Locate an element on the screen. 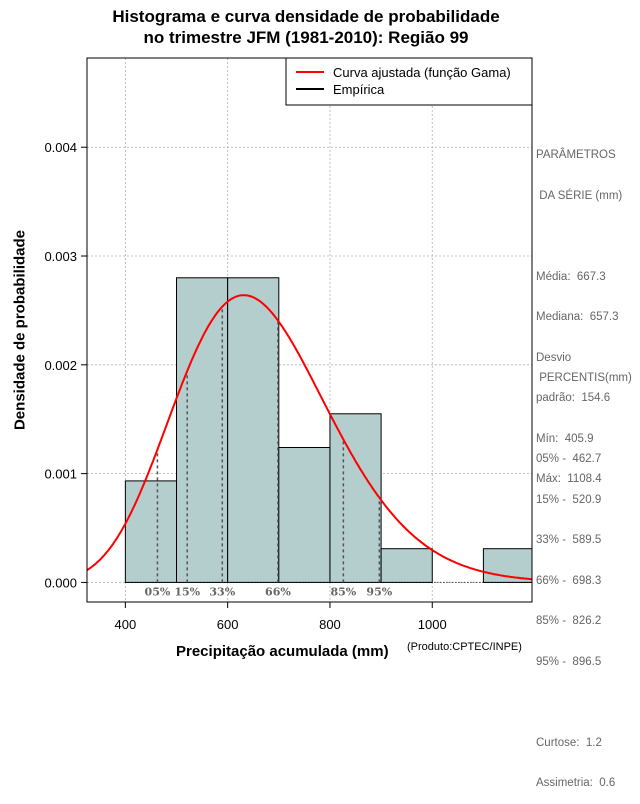 This screenshot has width=640, height=804. legend-label: Curva ajustada (função Gama) is located at coordinates (422, 72).